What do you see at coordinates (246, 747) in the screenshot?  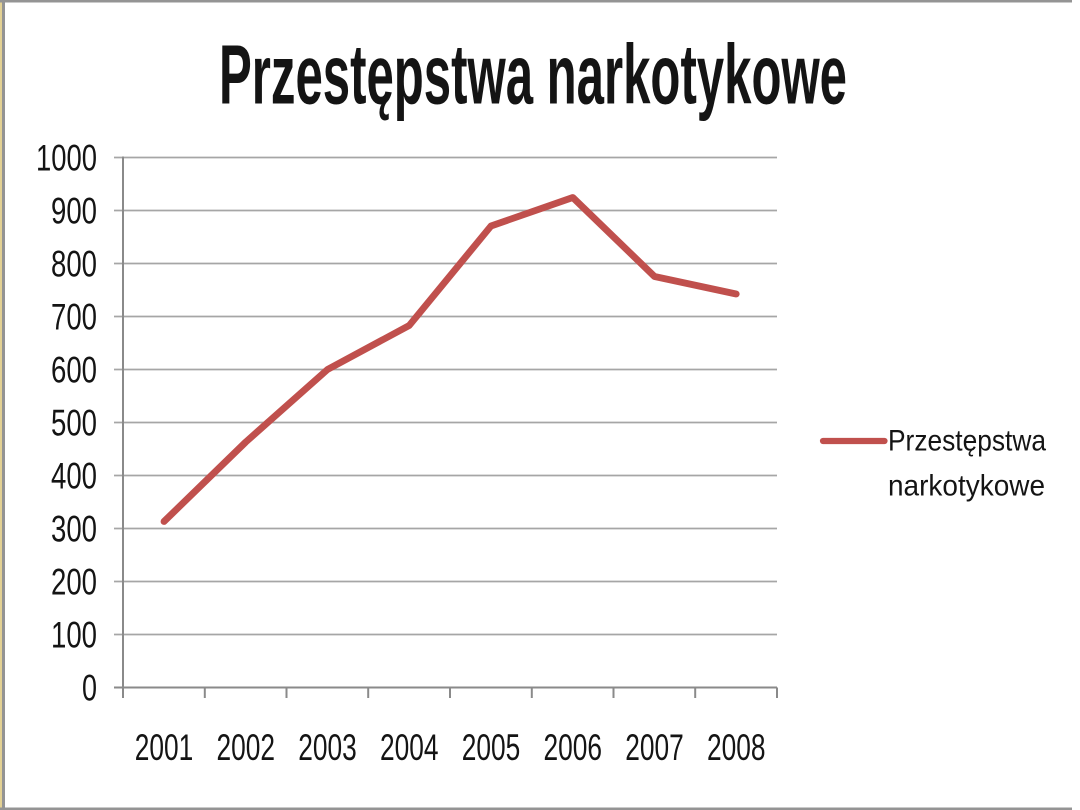 I see `svg-text: 2002` at bounding box center [246, 747].